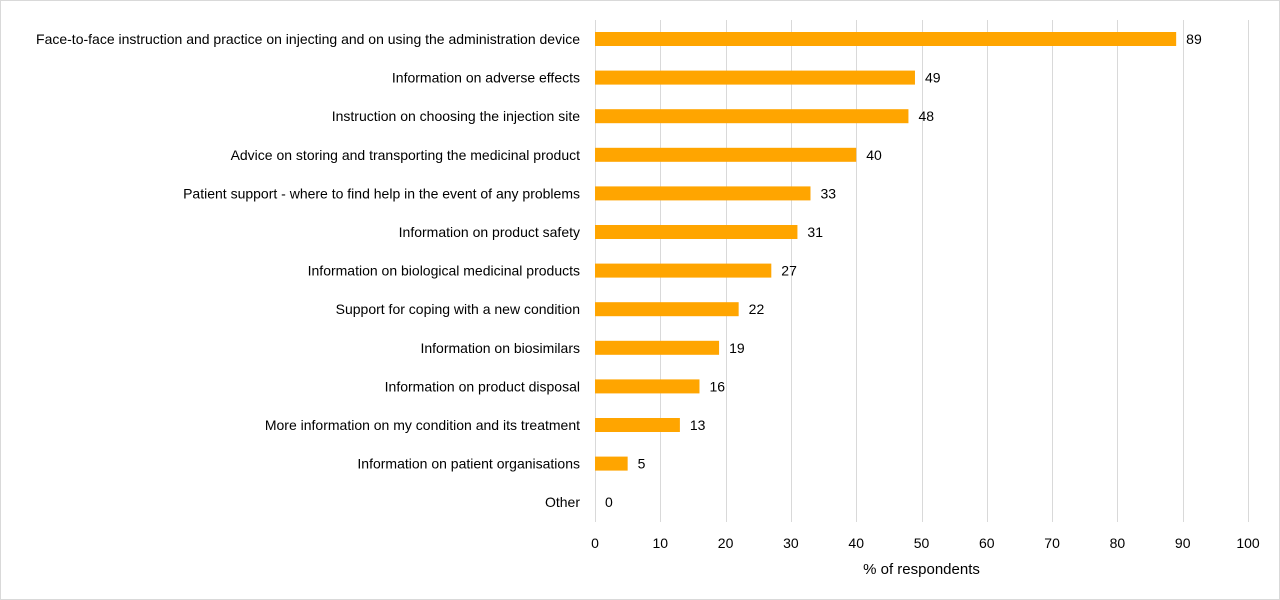  Describe the element at coordinates (717, 386) in the screenshot. I see `data-label: 16` at that location.